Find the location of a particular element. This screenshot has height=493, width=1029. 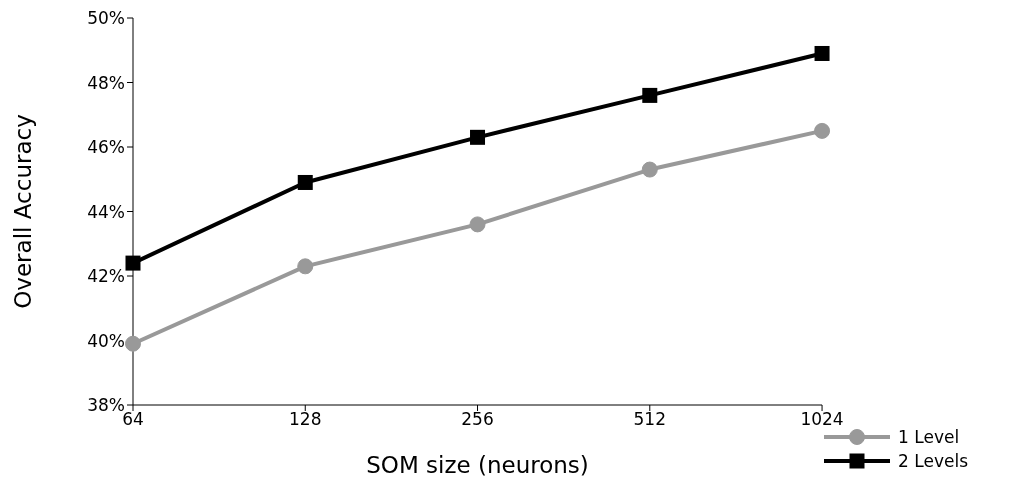

legend-label: 1 Level is located at coordinates (929, 437).